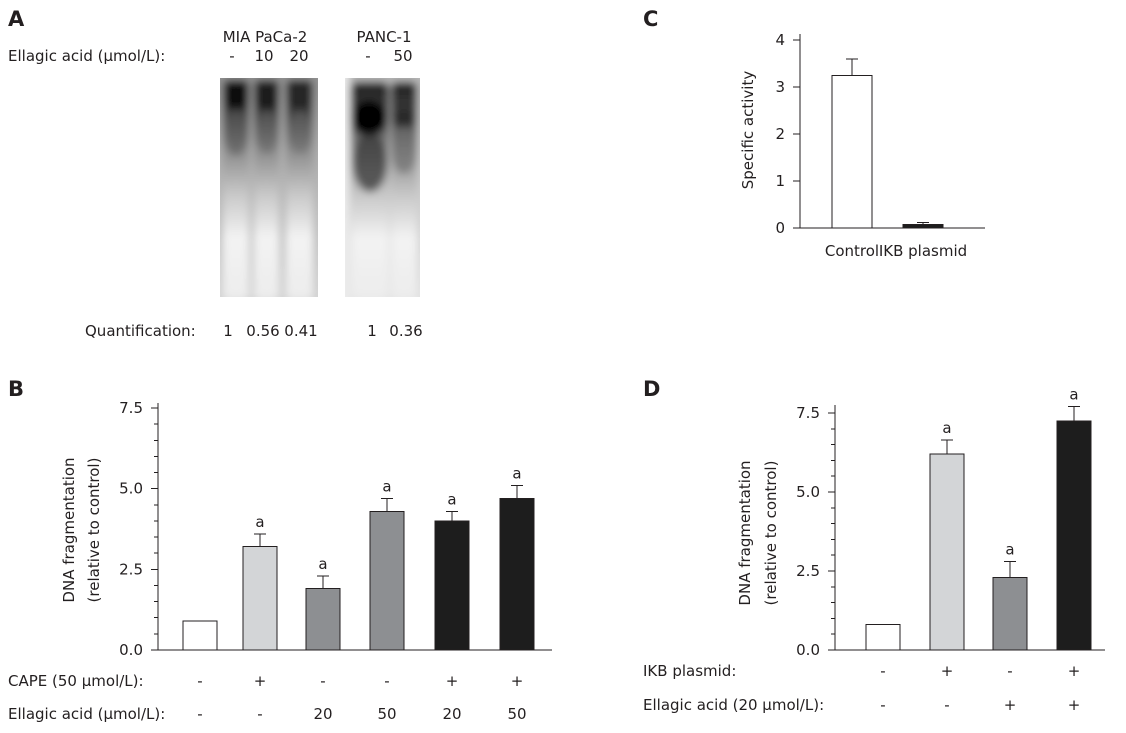  I want to click on quantification-value: 0.36, so click(405, 331).